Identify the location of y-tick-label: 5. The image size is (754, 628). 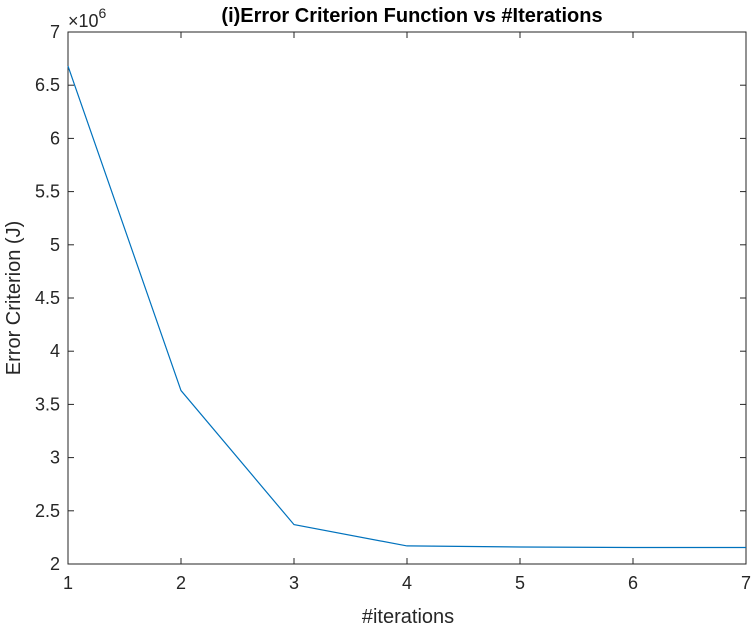
(55, 245).